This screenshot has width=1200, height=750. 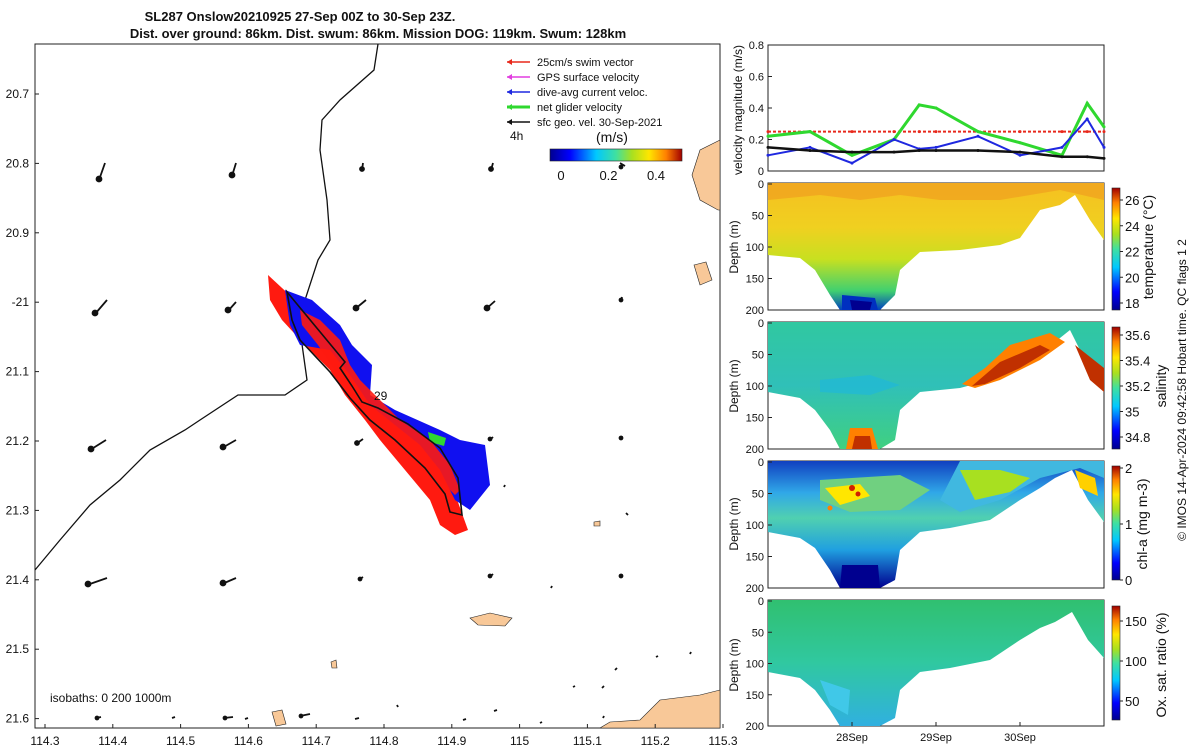 What do you see at coordinates (491, 619) in the screenshot?
I see `land-island-mid` at bounding box center [491, 619].